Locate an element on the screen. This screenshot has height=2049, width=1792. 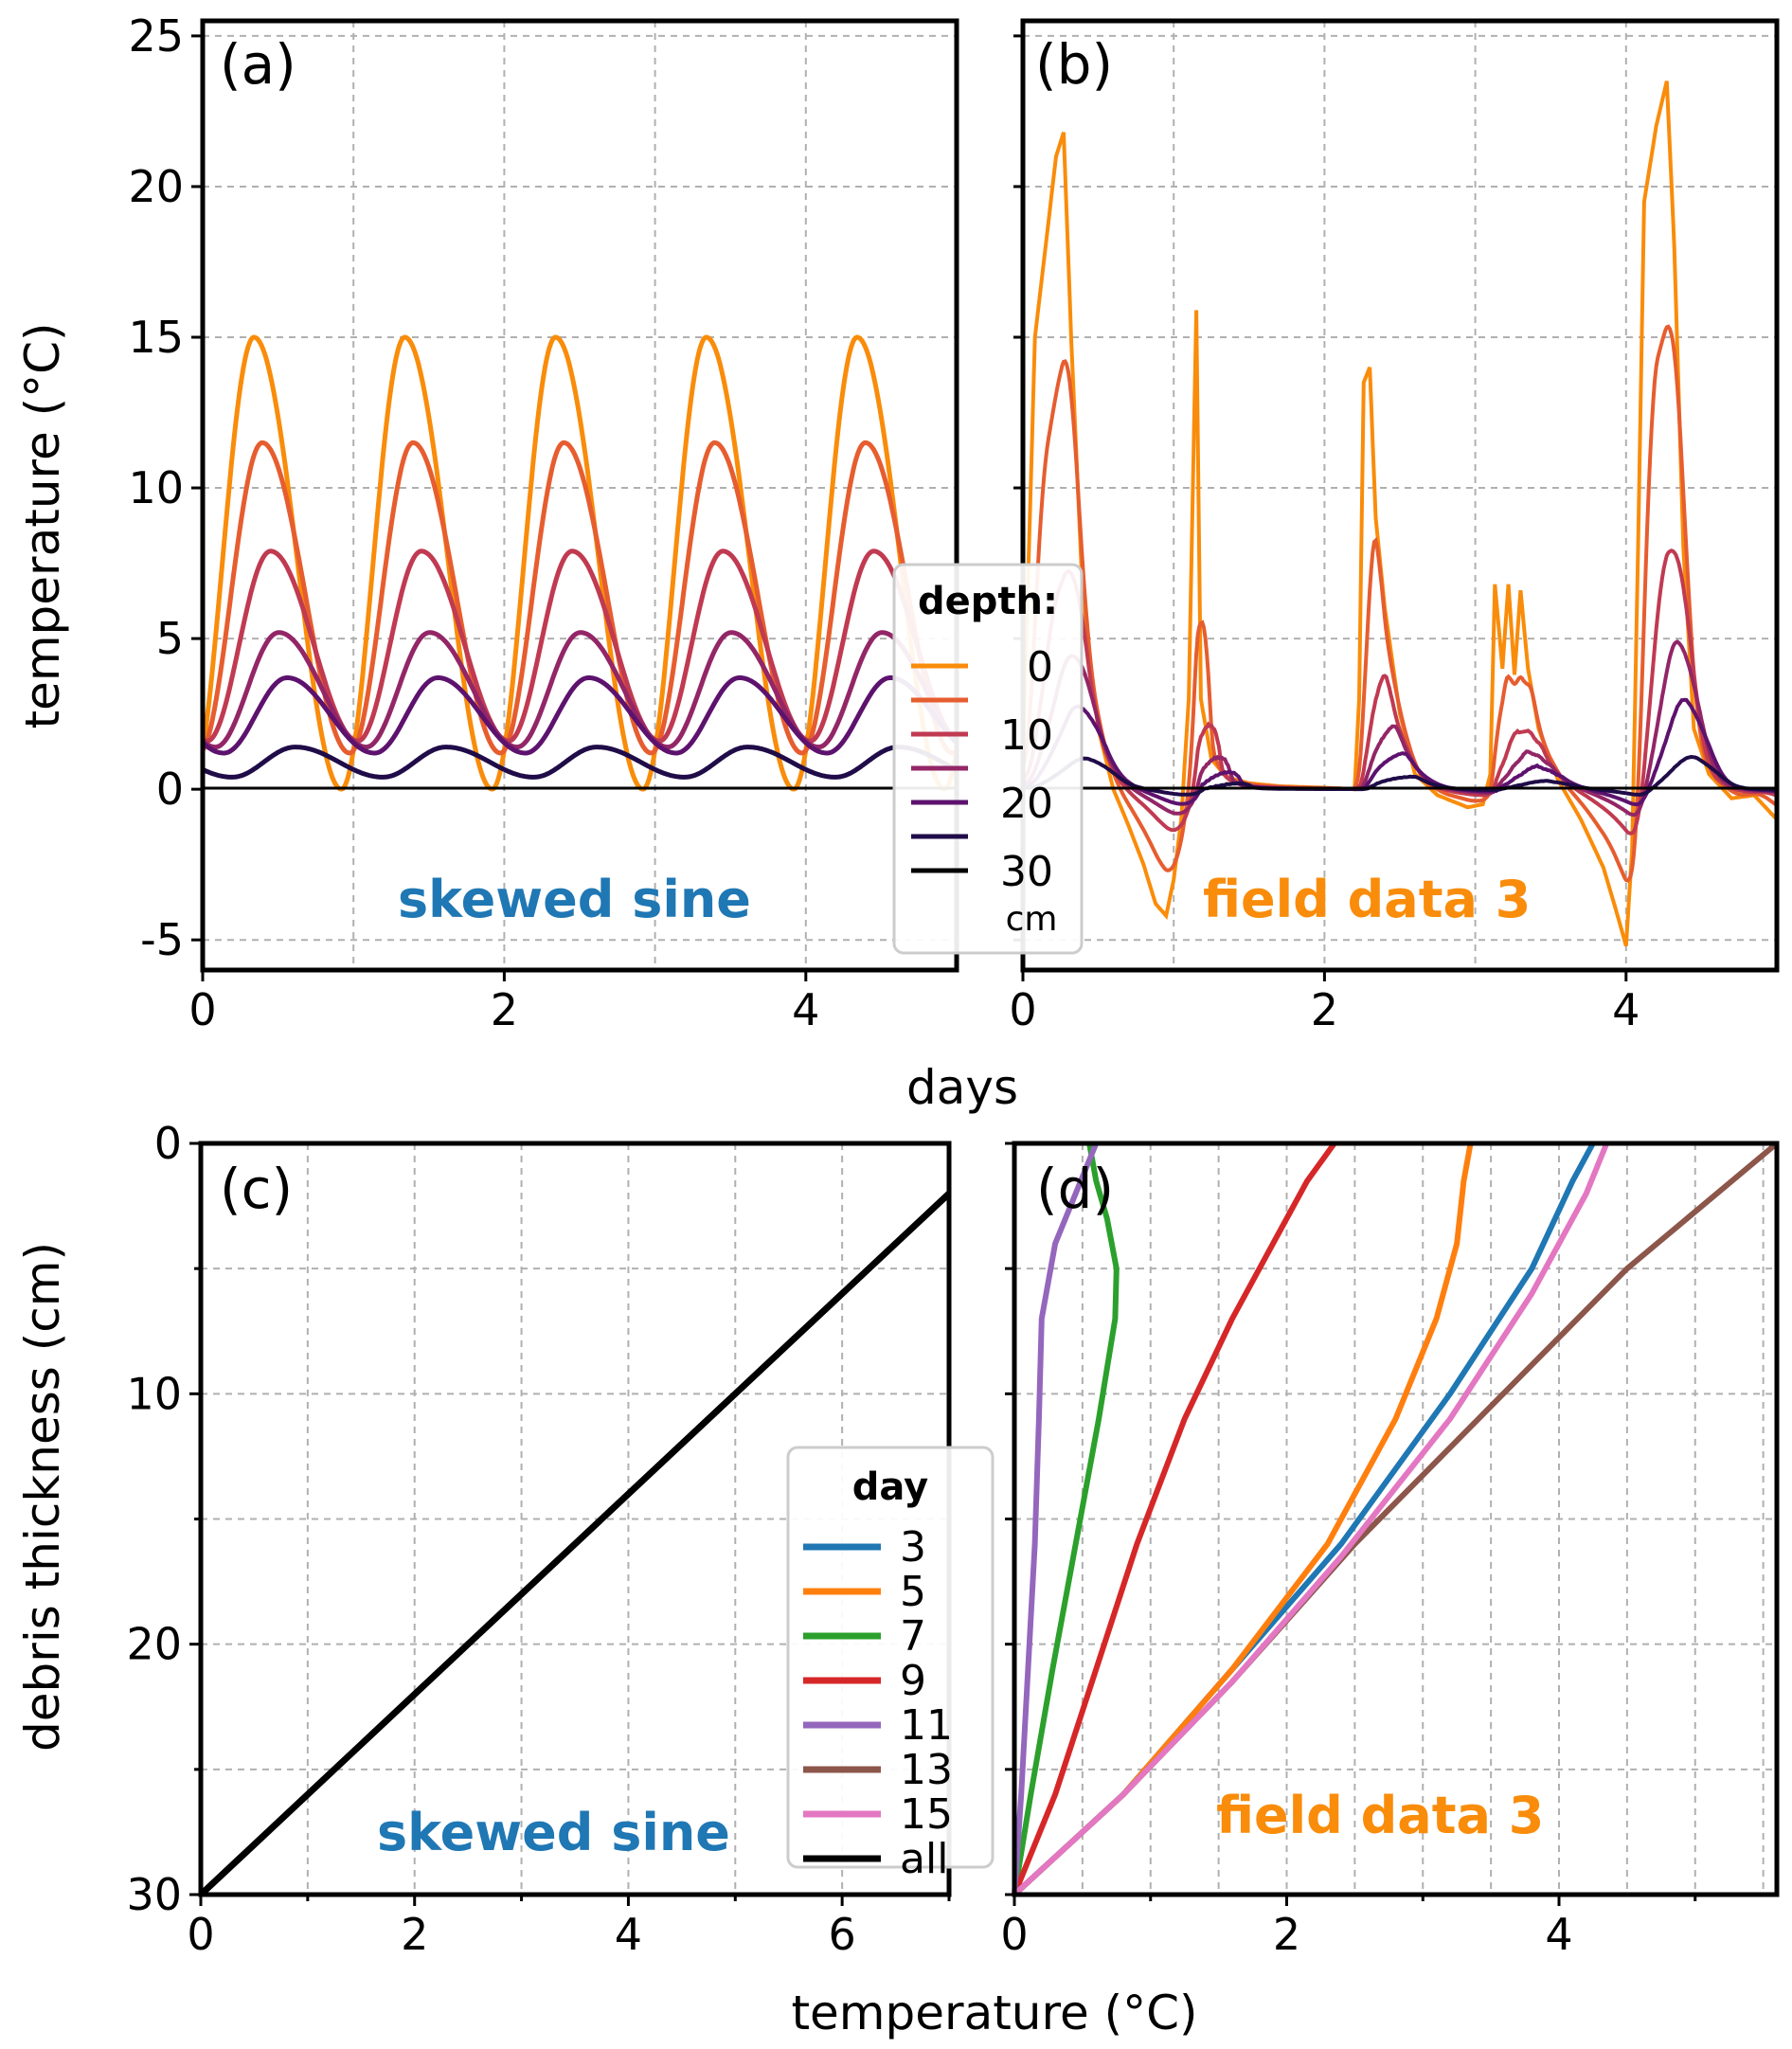
x-tick-label: 6 is located at coordinates (842, 1934).